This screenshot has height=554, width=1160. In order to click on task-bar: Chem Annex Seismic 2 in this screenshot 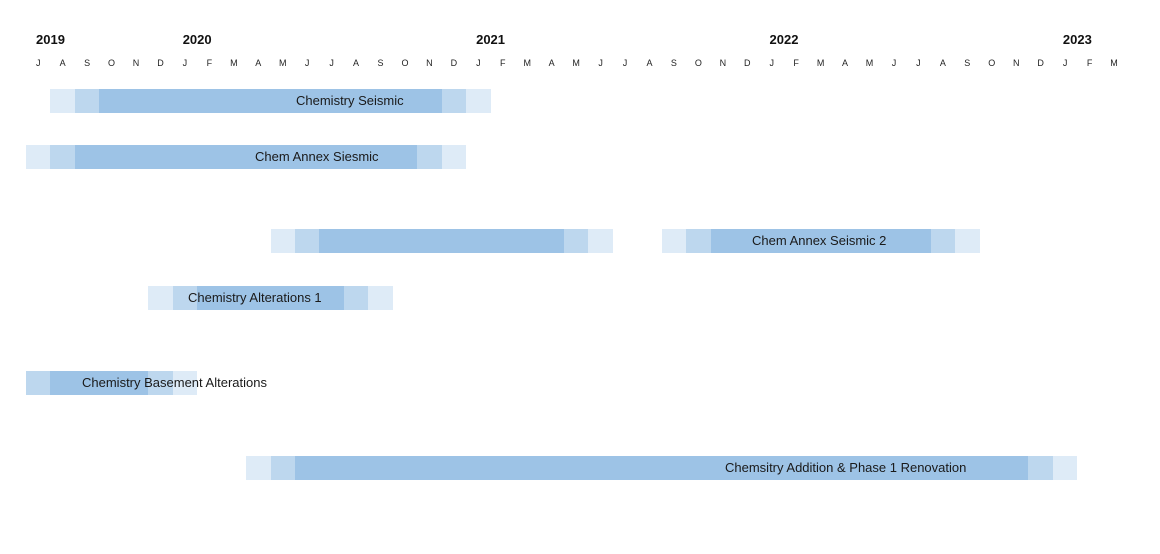, I will do `click(580, 241)`.